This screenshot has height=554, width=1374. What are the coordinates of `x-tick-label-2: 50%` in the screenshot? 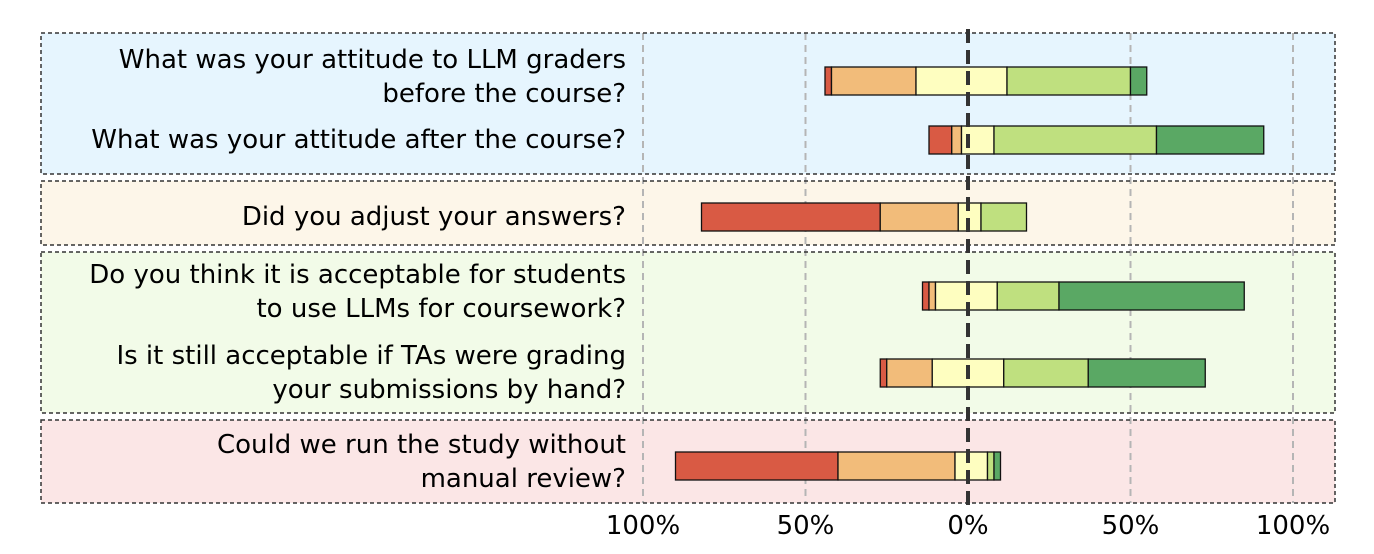 It's located at (806, 526).